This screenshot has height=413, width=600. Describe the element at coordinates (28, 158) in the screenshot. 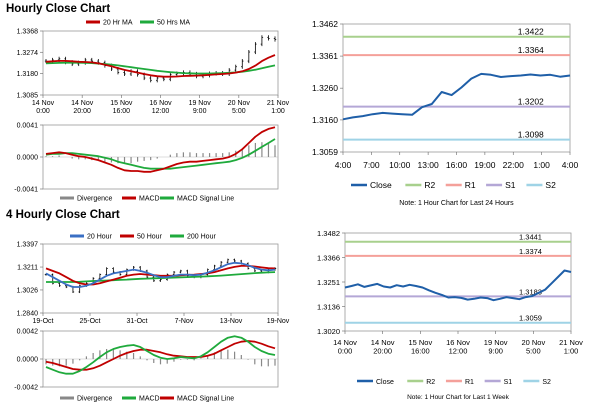

I see `hourly_macd-ytick-label: 0.0000` at that location.